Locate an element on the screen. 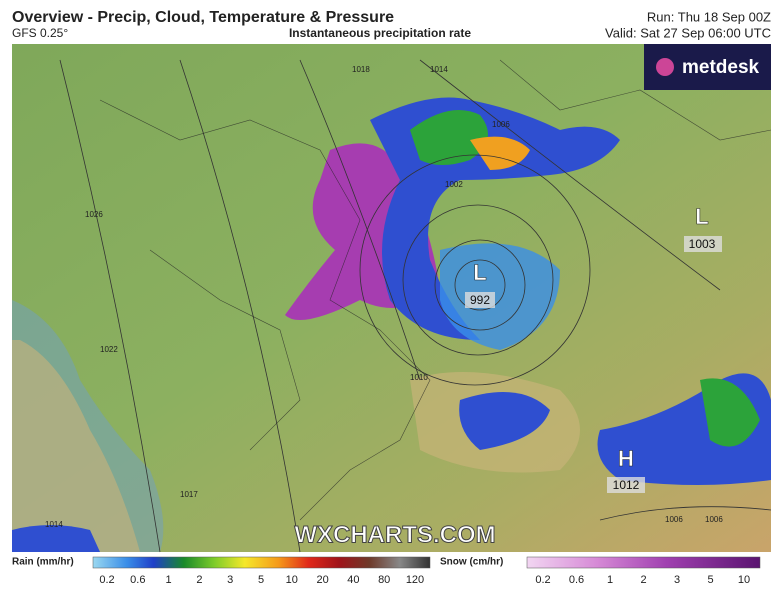  rain-color-bar is located at coordinates (261, 562).